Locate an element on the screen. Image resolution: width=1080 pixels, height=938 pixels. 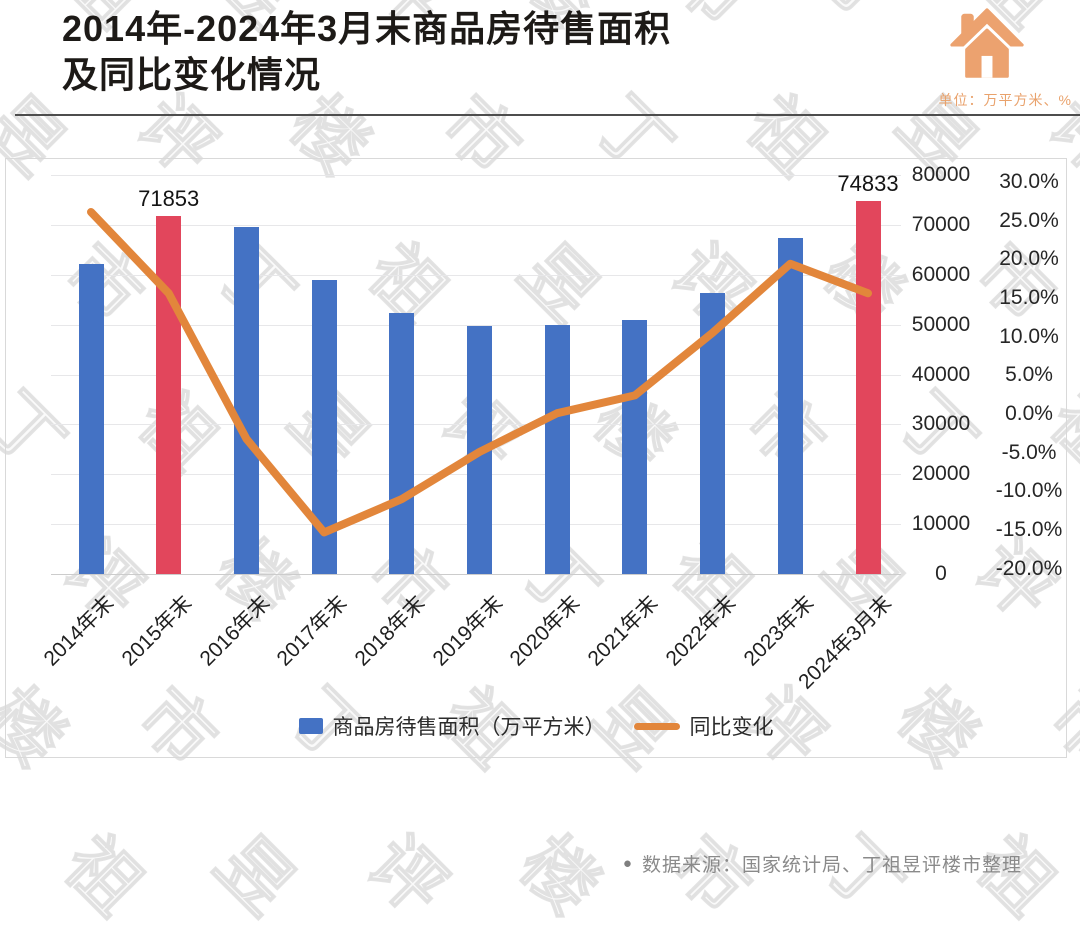
x-label-text: 2021年末 is located at coordinates (623, 631).